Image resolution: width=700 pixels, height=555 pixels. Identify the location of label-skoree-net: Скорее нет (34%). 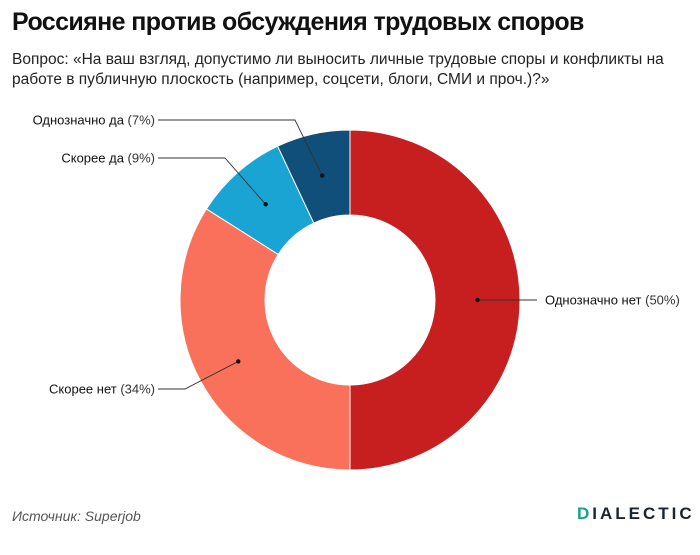
(102, 389).